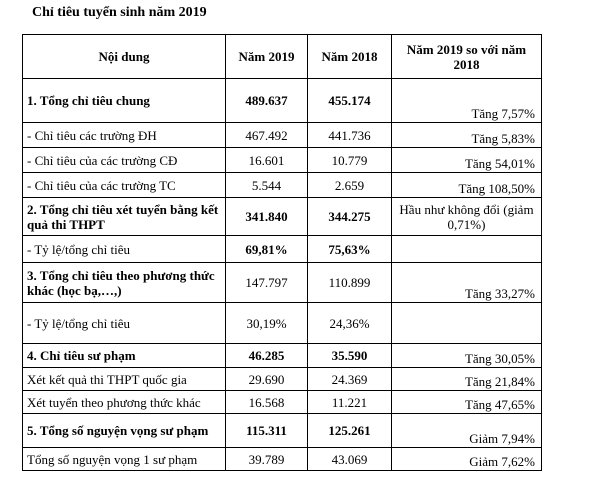  Describe the element at coordinates (349, 379) in the screenshot. I see `value-2018: 24.369` at that location.